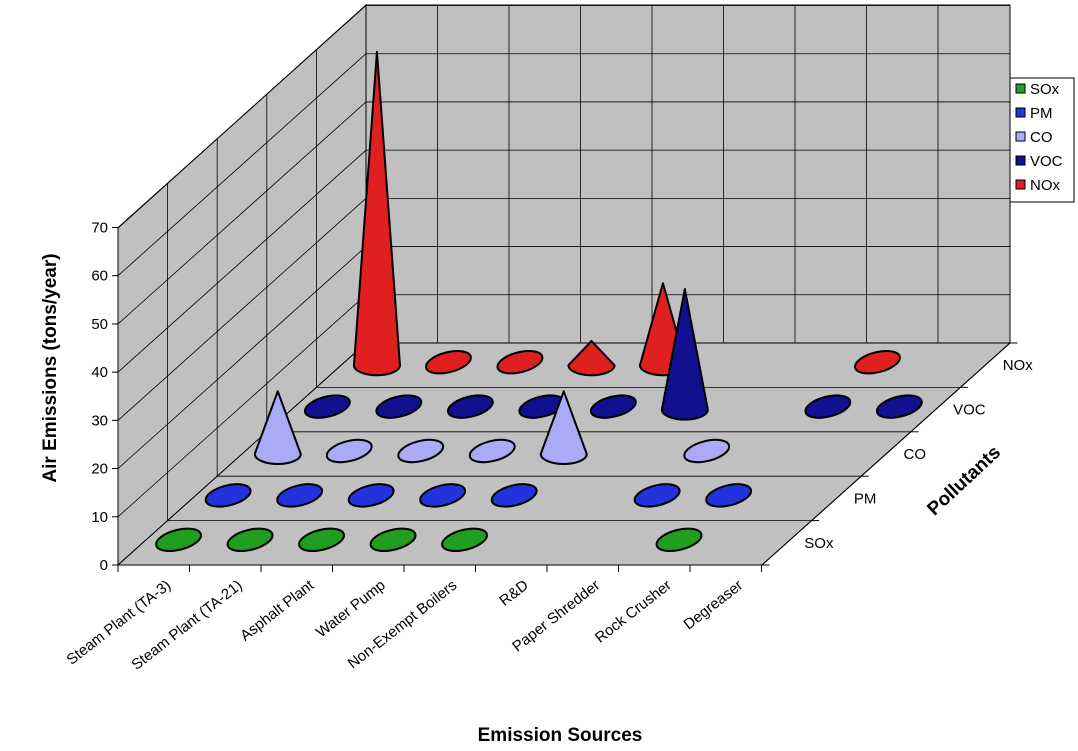  I want to click on y-tick-label: 50, so click(99, 324).